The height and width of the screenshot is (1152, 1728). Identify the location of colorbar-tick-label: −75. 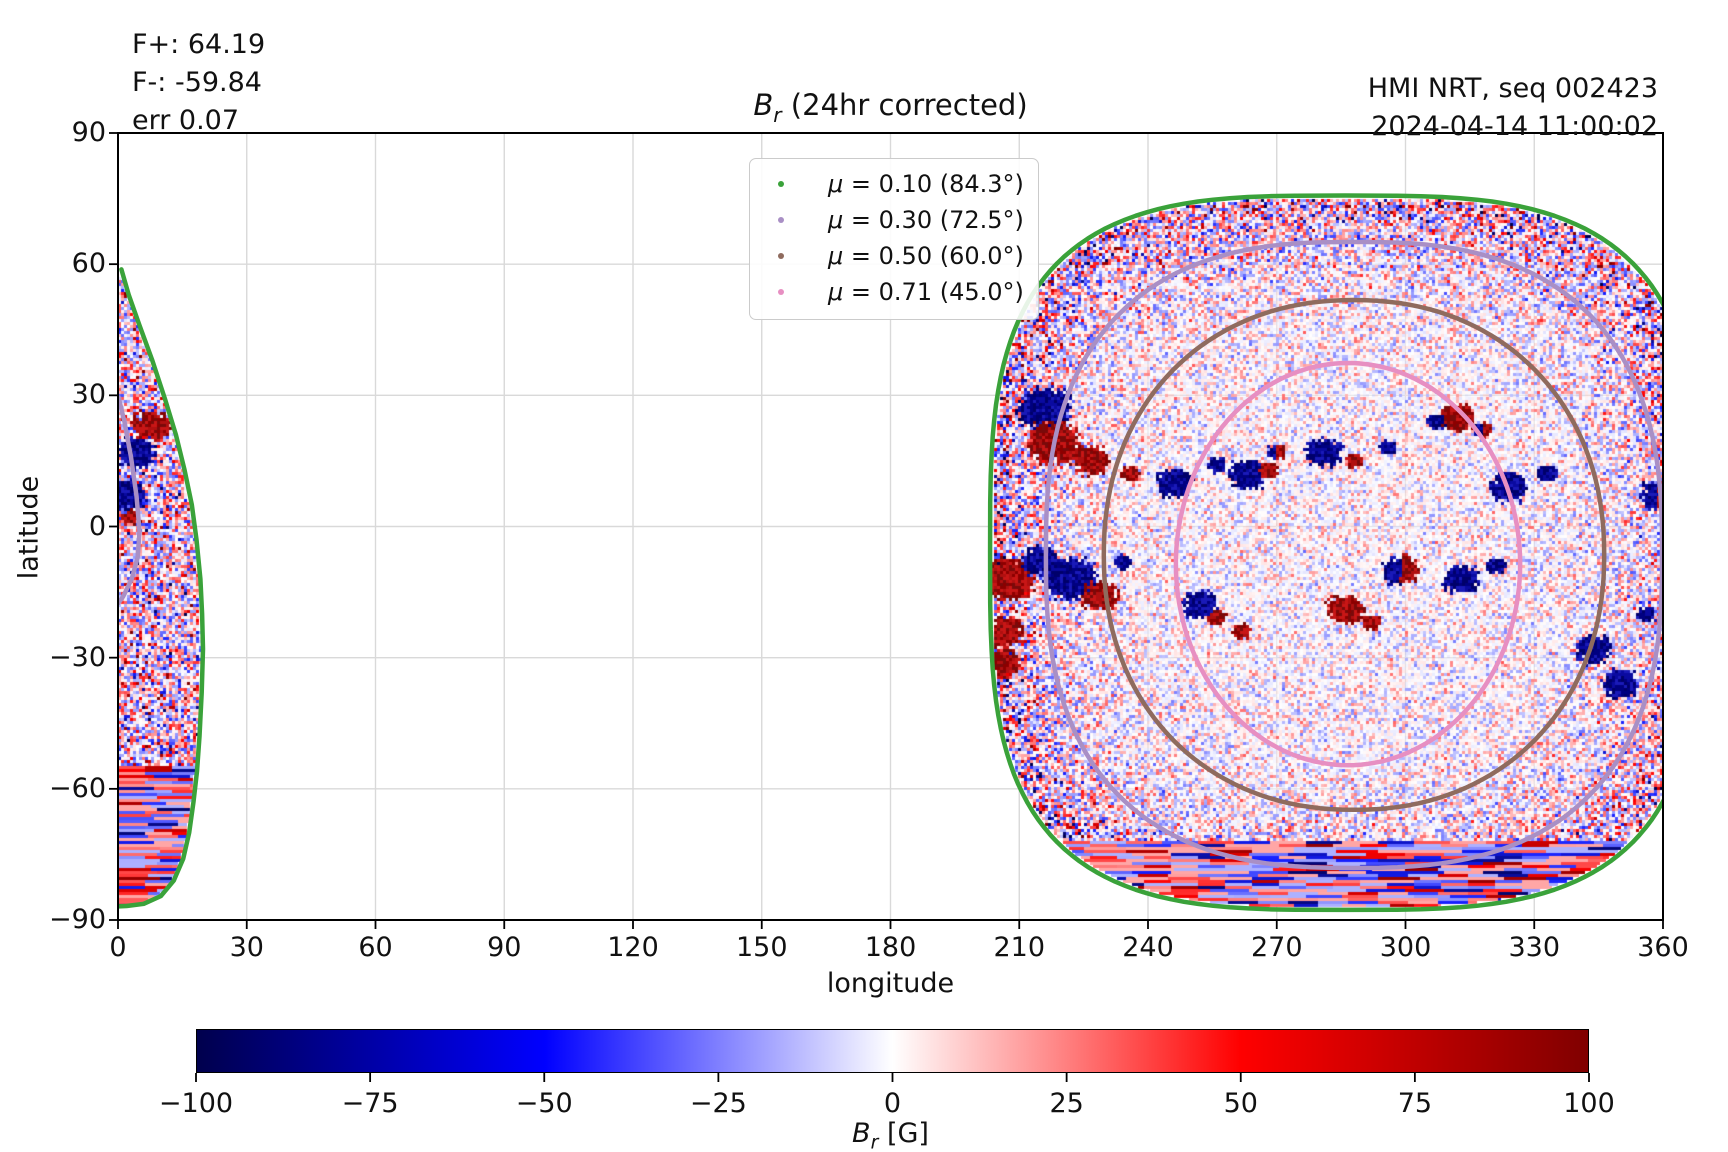
(370, 1103).